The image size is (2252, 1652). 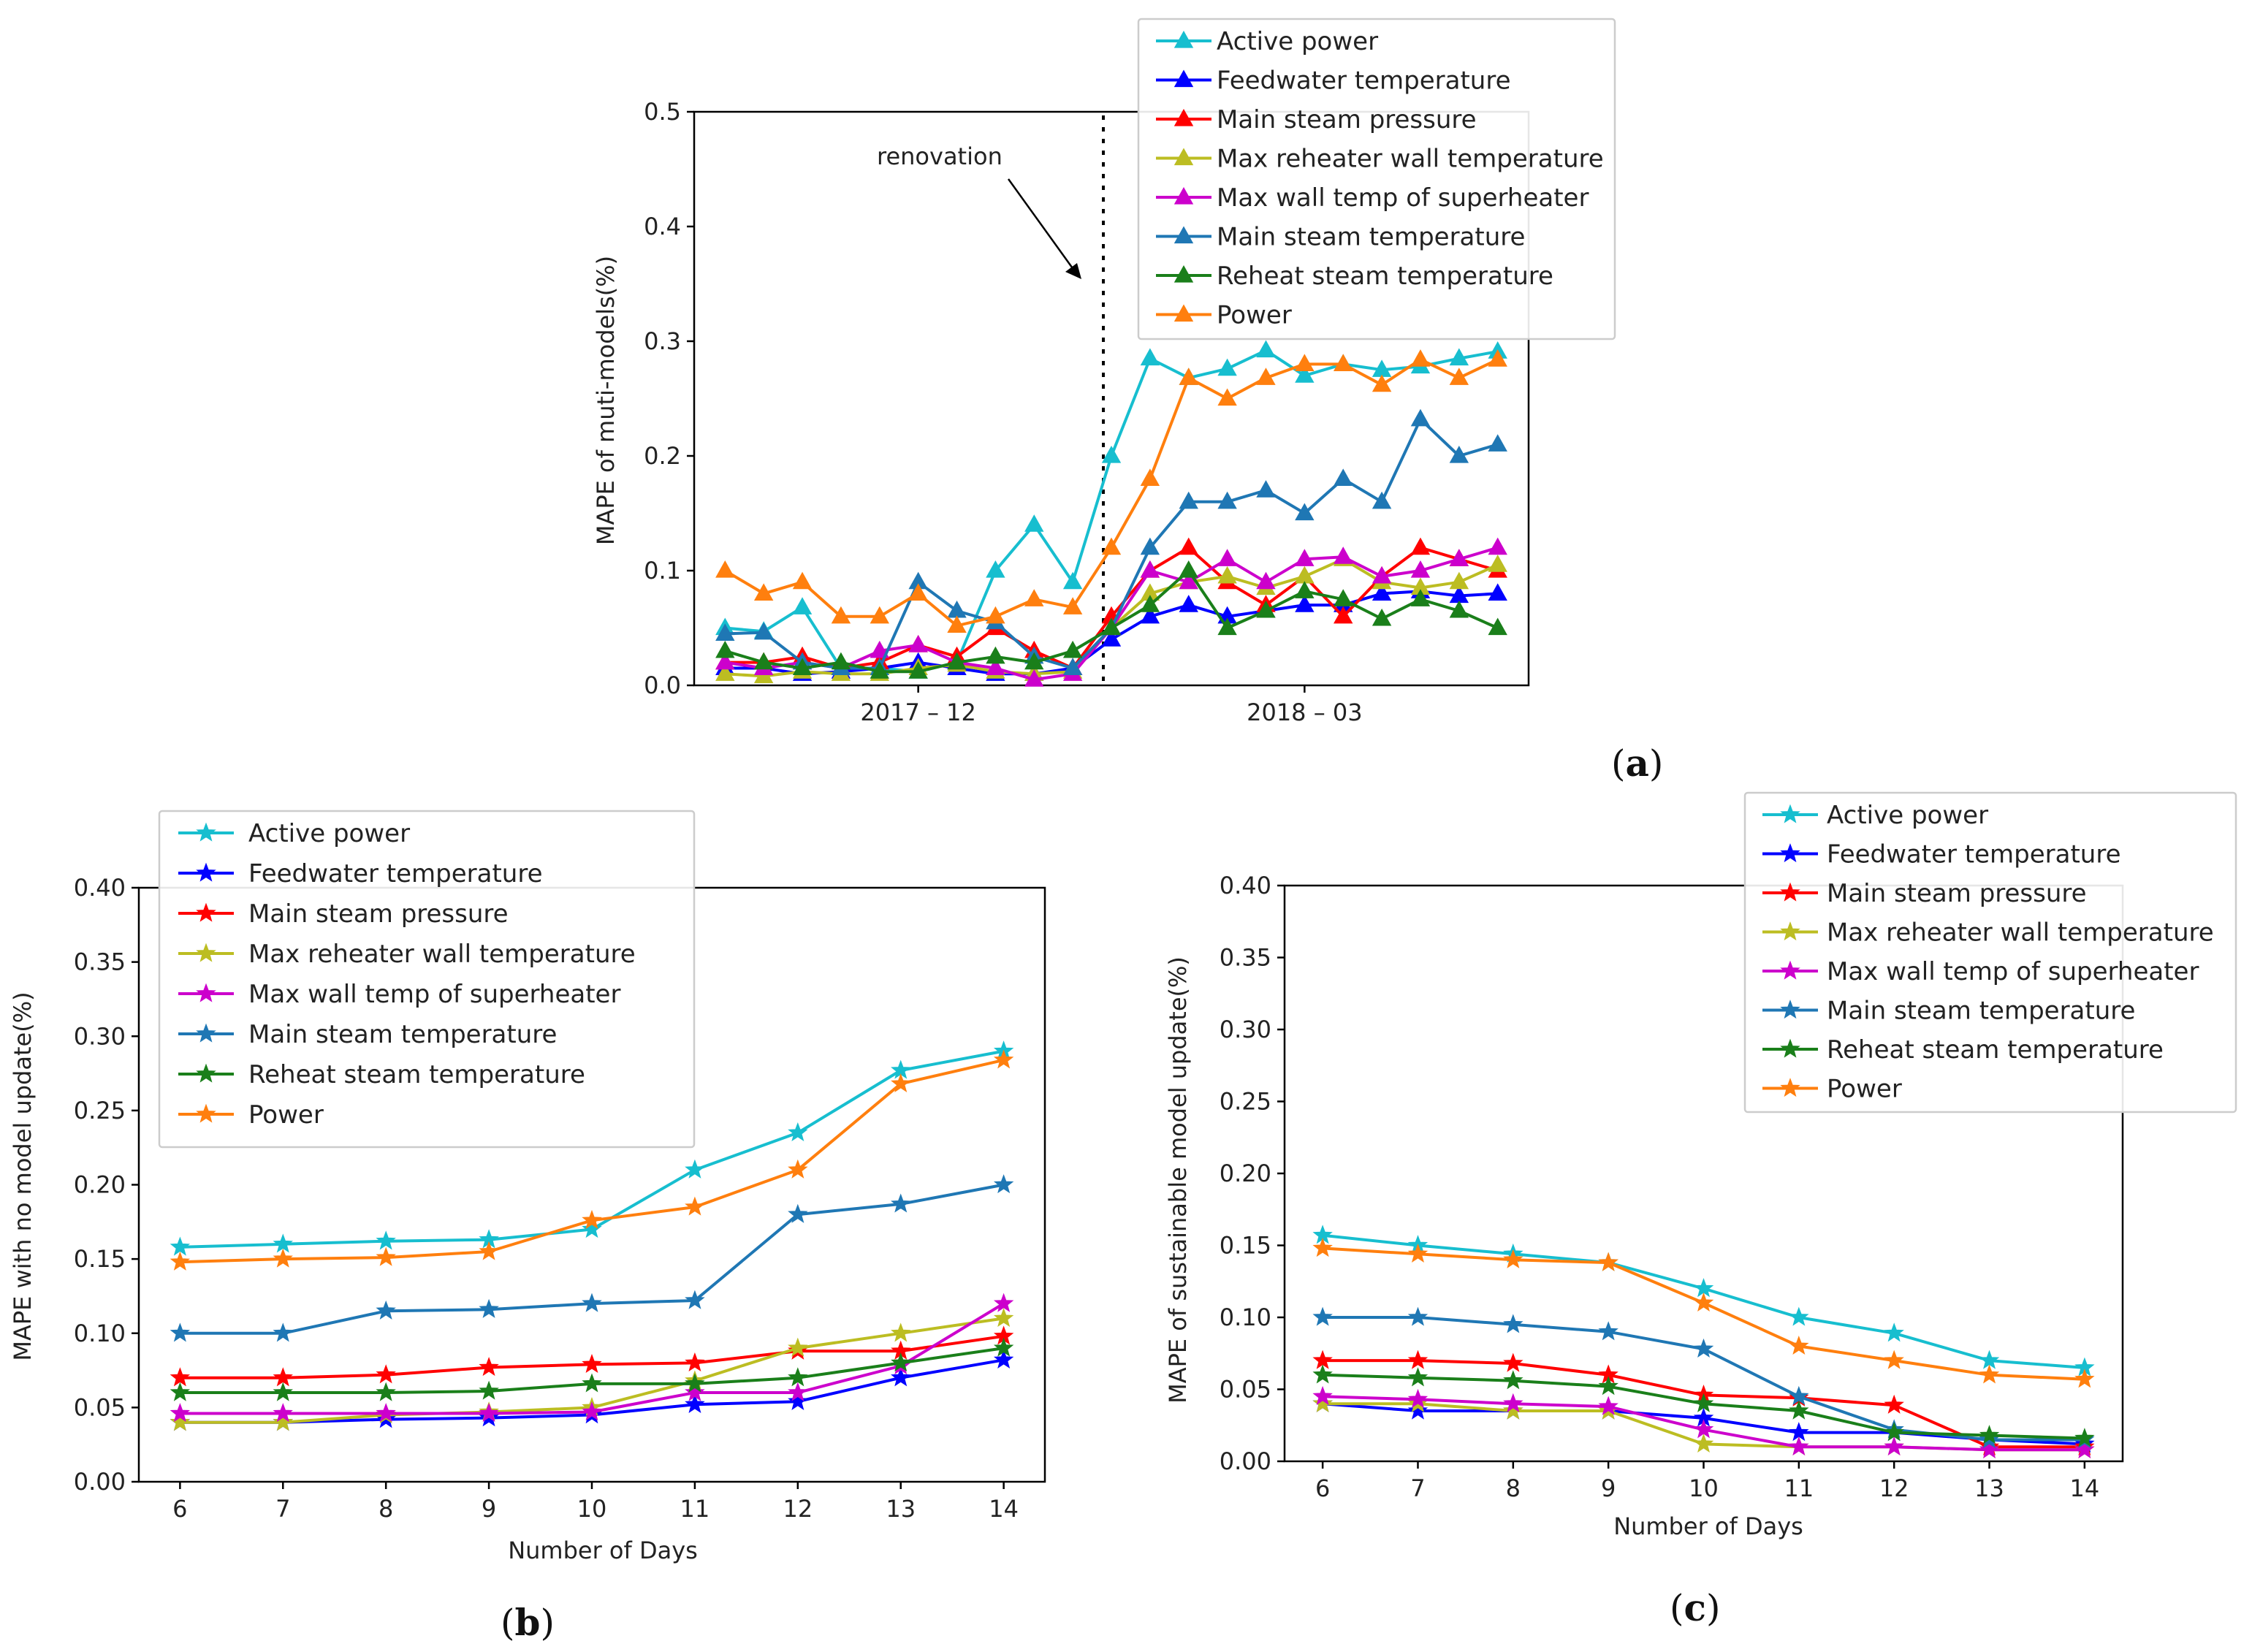 What do you see at coordinates (442, 954) in the screenshot?
I see `panel-b-legend-entry: Max reheater wall temperature` at bounding box center [442, 954].